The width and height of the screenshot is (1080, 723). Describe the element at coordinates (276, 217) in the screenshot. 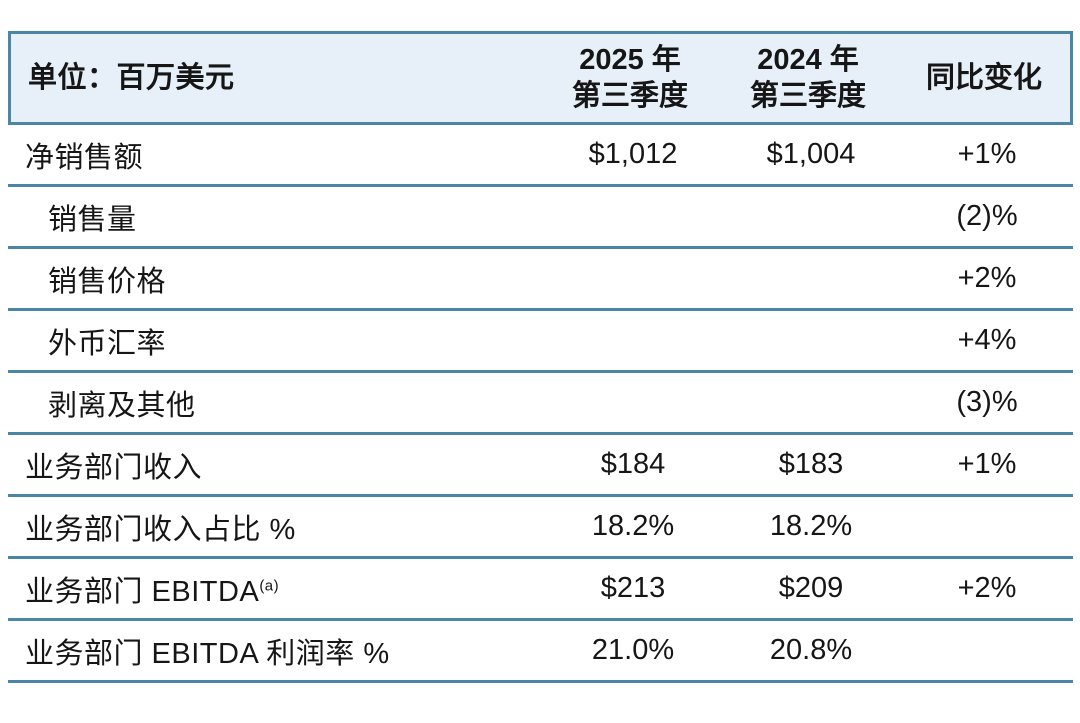

I see `row-label: 销售量` at that location.